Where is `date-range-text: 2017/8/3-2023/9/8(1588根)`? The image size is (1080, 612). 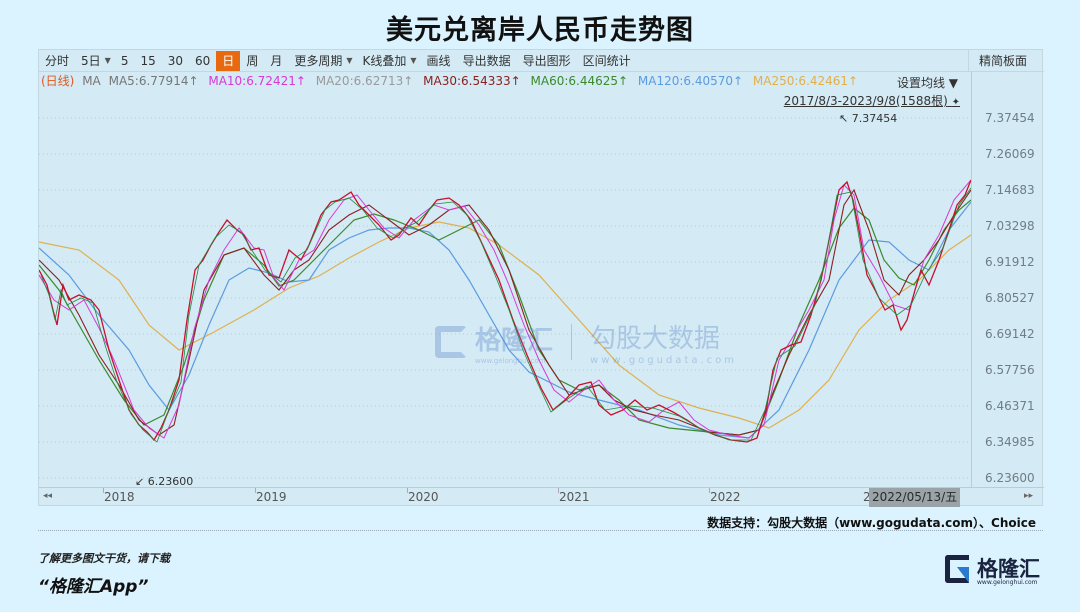 date-range-text: 2017/8/3-2023/9/8(1588根) is located at coordinates (865, 101).